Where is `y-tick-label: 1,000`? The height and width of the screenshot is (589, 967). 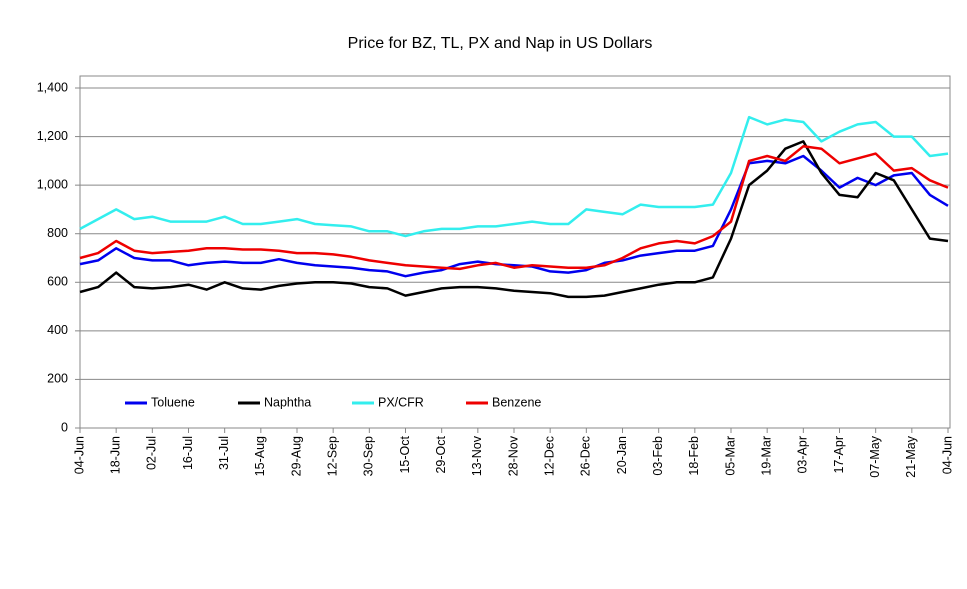
y-tick-label: 1,000 is located at coordinates (52, 184).